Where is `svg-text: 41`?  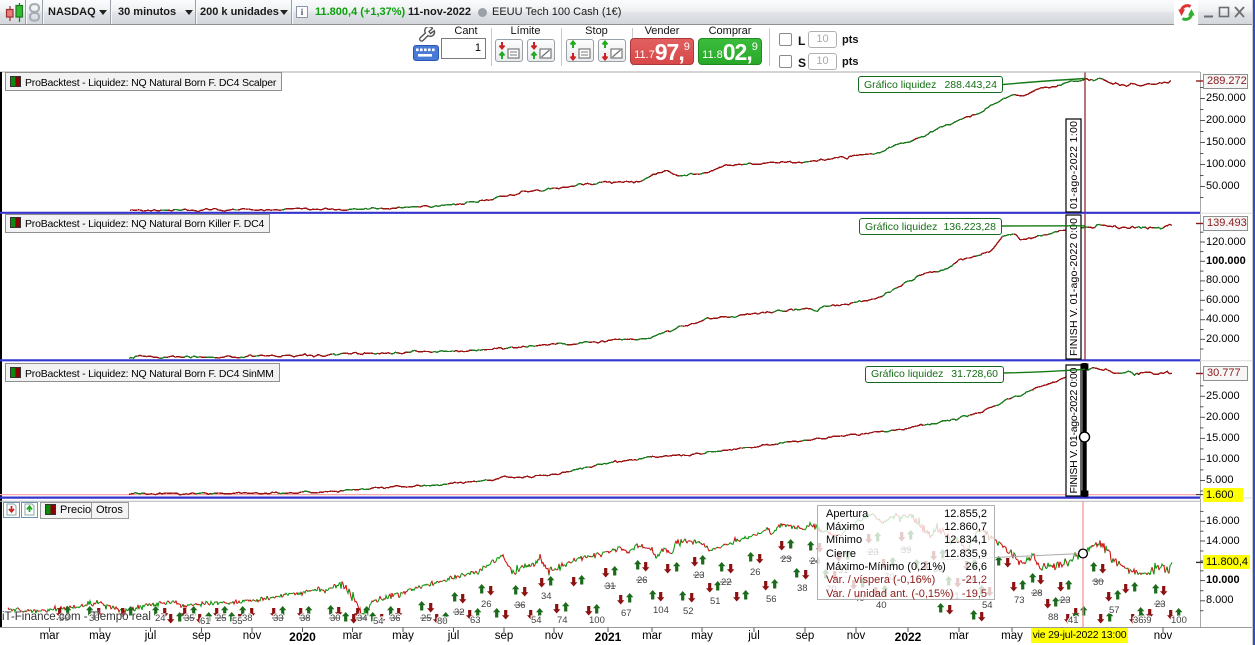 svg-text: 41 is located at coordinates (1073, 620).